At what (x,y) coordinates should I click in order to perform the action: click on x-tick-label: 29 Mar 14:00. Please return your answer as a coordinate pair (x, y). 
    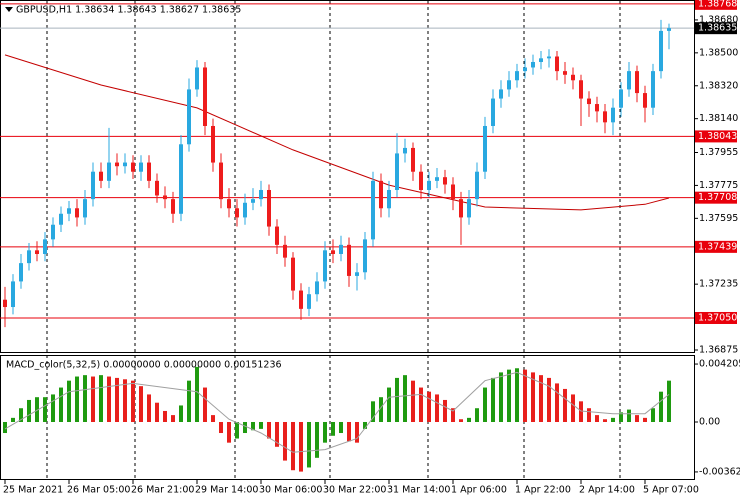
    Looking at the image, I should click on (226, 490).